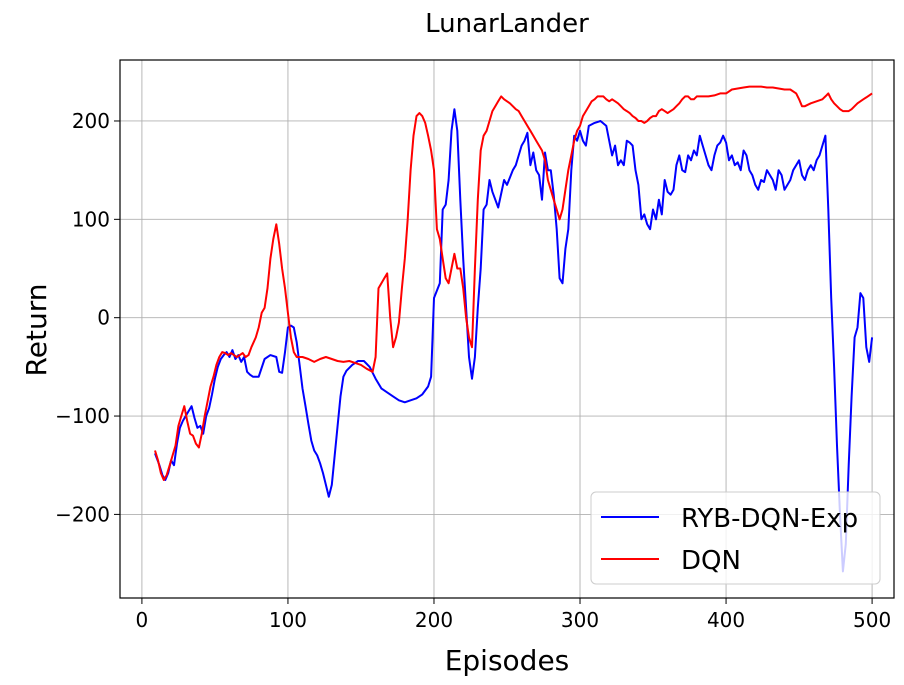 The image size is (904, 685). What do you see at coordinates (507, 660) in the screenshot?
I see `x-axis-title: Episodes` at bounding box center [507, 660].